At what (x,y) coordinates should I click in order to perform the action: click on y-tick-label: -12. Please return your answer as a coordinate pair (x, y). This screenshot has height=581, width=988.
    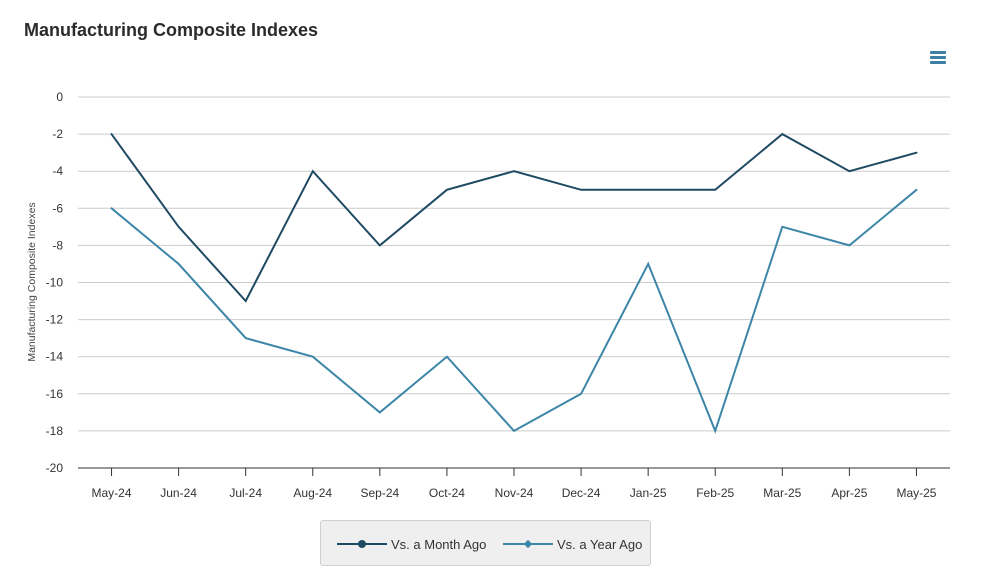
    Looking at the image, I should click on (55, 320).